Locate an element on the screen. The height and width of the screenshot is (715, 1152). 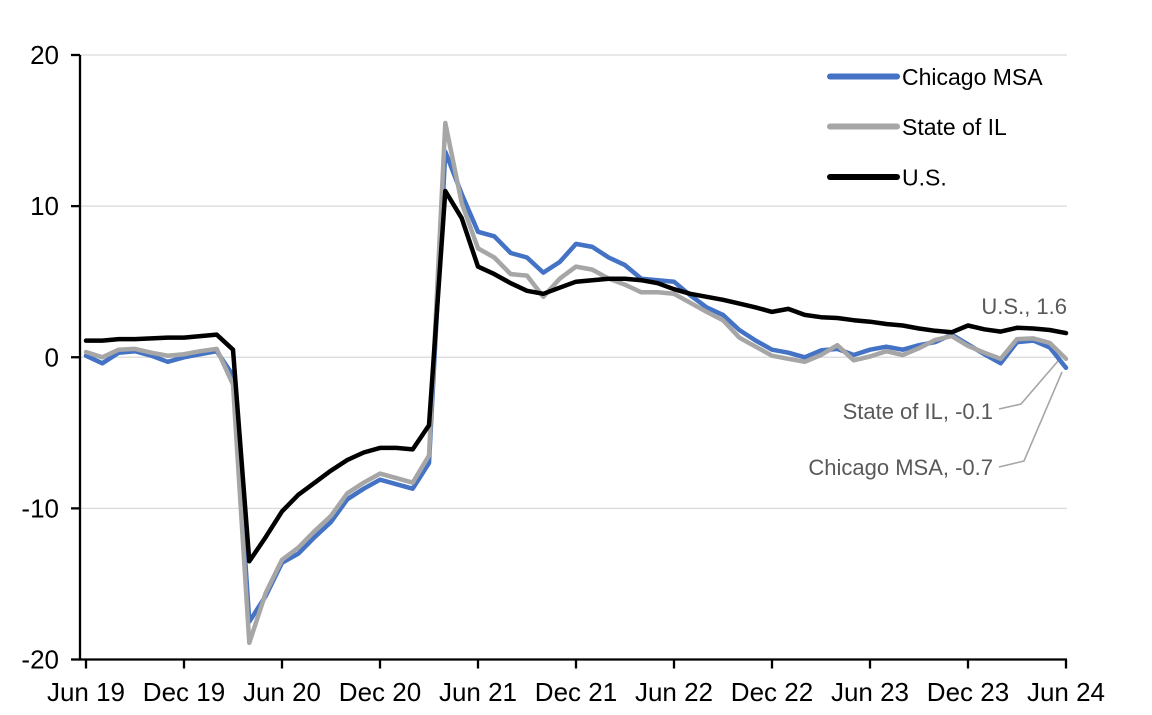
x-axis-tick-label: Jun 24 is located at coordinates (1066, 692).